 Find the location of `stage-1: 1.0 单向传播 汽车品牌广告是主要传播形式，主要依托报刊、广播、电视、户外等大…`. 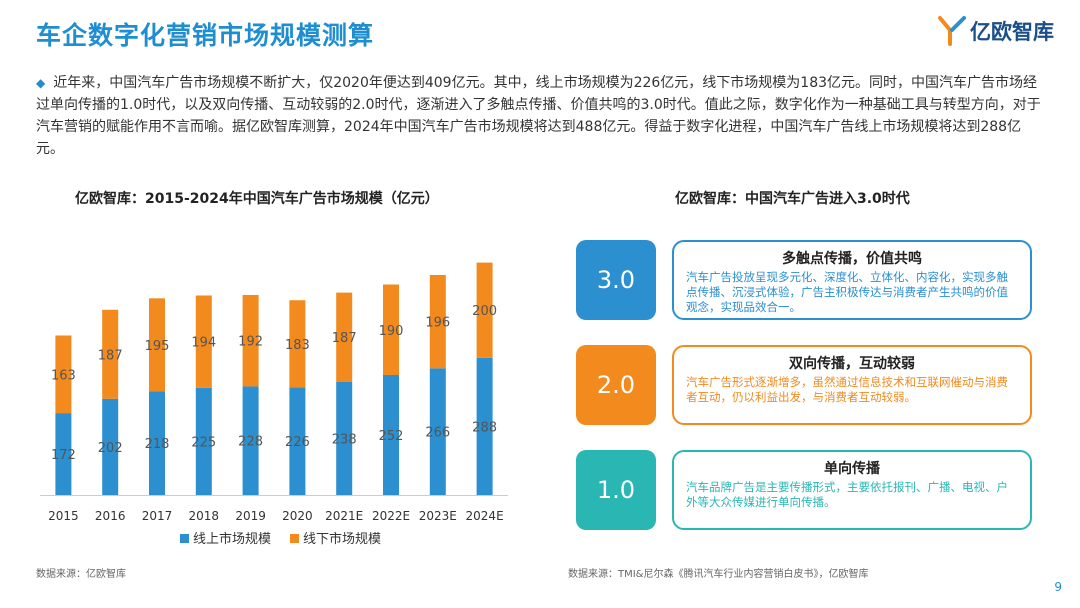

stage-1: 1.0 单向传播 汽车品牌广告是主要传播形式，主要依托报刊、广播、电视、户外等大… is located at coordinates (806, 491).